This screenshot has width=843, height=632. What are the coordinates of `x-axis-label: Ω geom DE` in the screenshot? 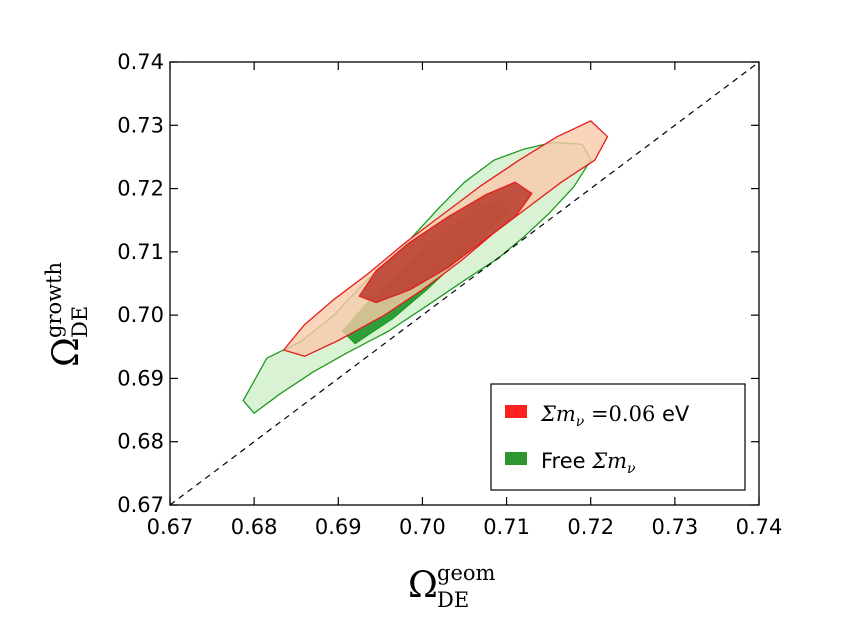 It's located at (452, 586).